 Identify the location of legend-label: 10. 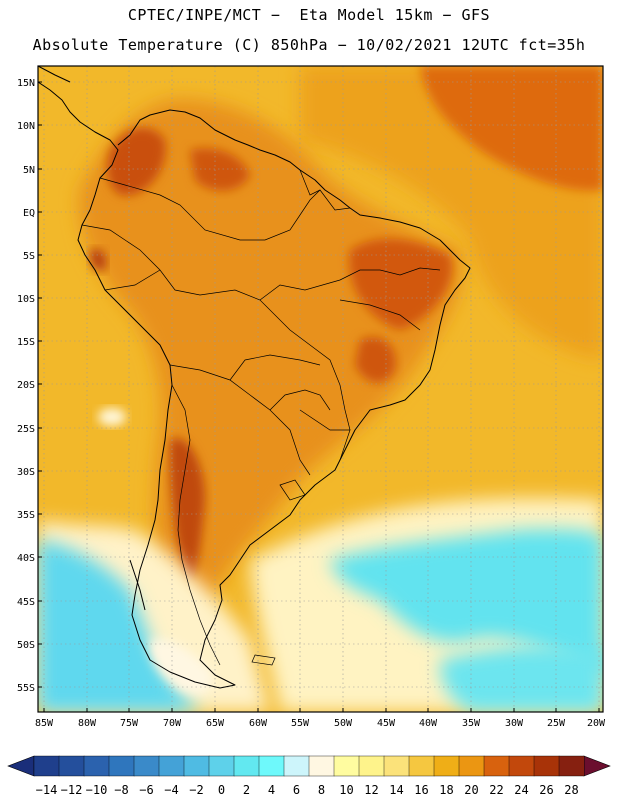
(346, 790).